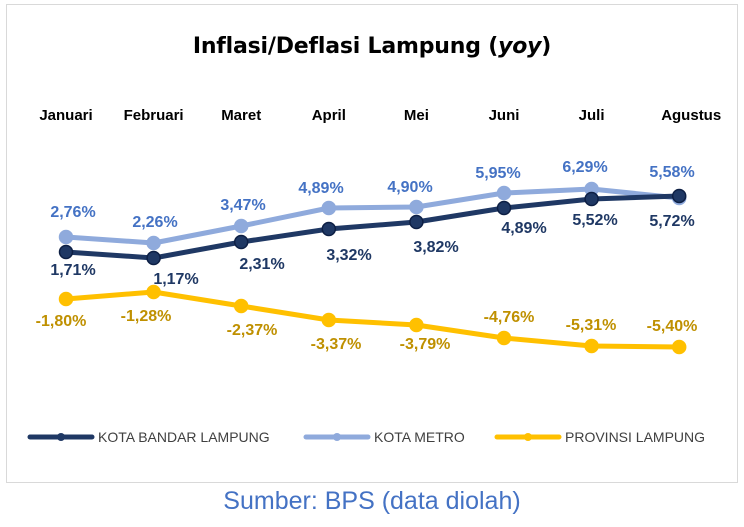 Image resolution: width=744 pixels, height=527 pixels. I want to click on data-label-kota-bandar-lampung-maret: 2,31%, so click(261, 264).